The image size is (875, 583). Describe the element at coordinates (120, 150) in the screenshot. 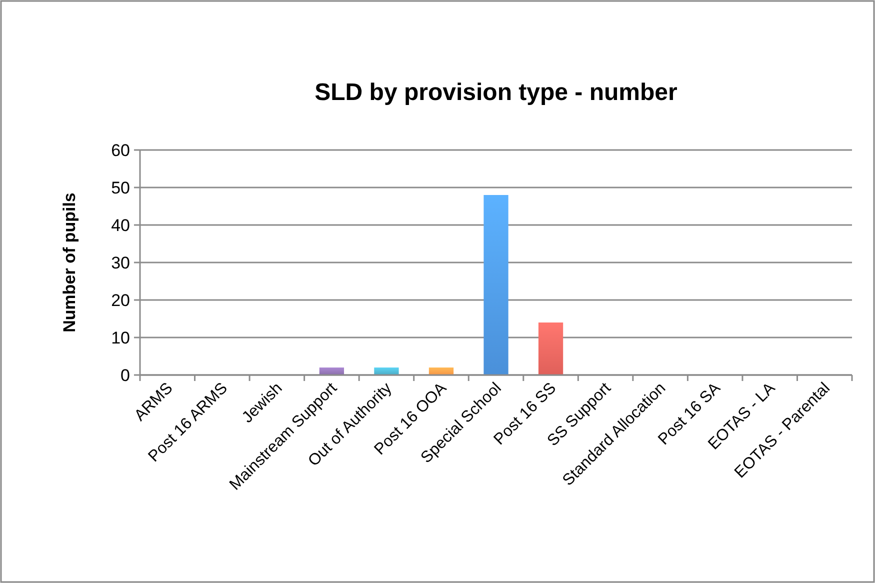

I see `y-tick-label: 60` at that location.